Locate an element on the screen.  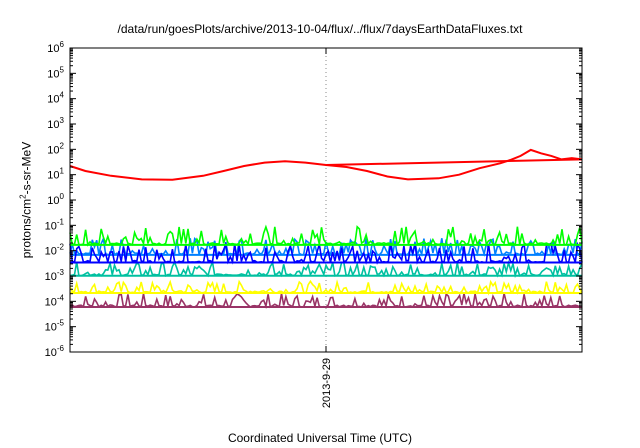
y-tick-label: 10⁻² is located at coordinates (55, 250).